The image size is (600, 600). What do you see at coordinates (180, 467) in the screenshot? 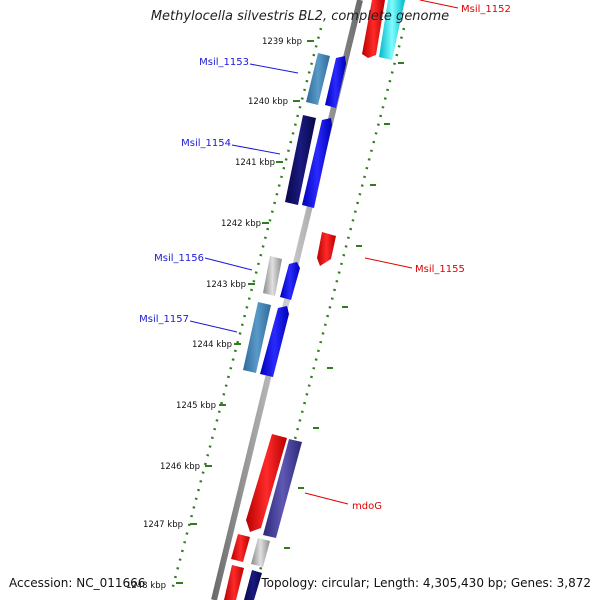
I see `tick-label: 1246 kbp` at bounding box center [180, 467].